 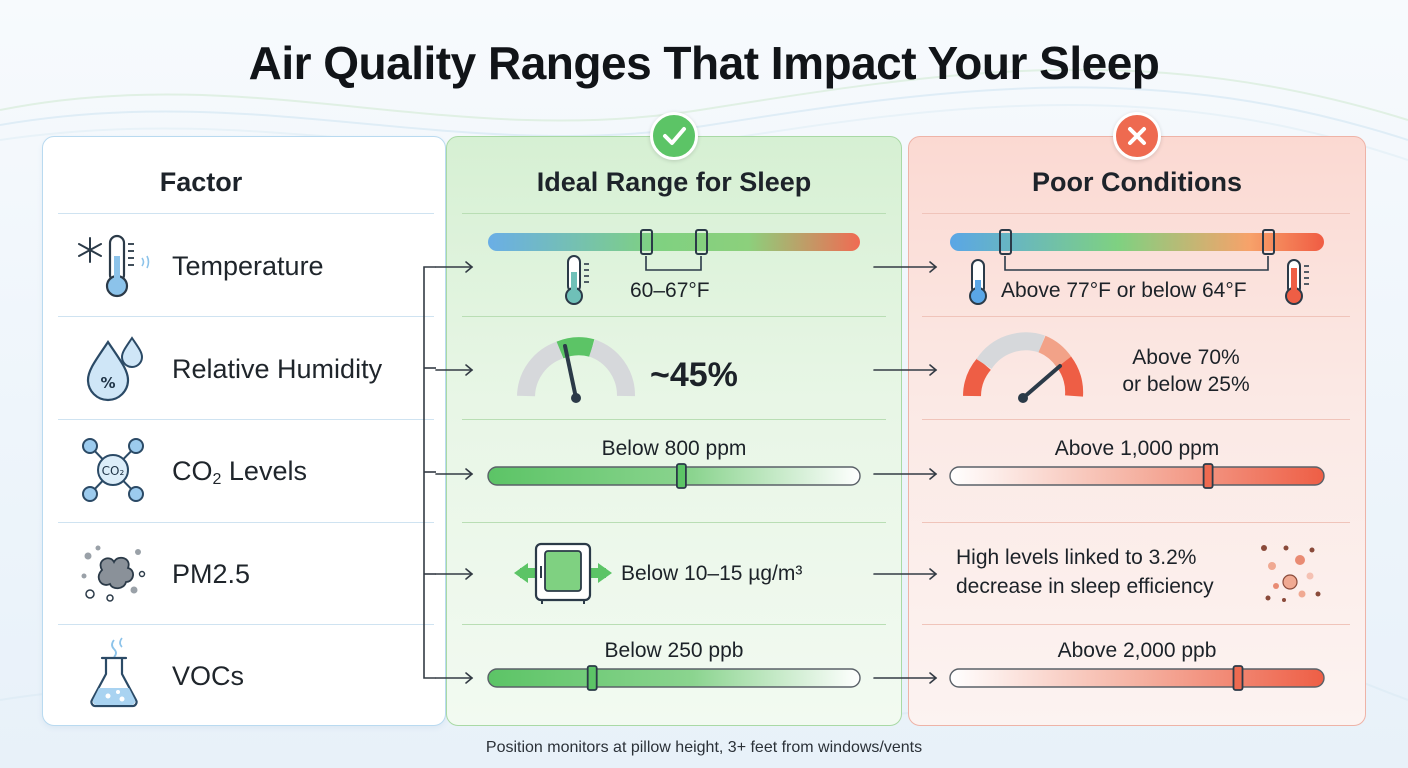 I want to click on water-drops-percent-icon: %, so click(x=115, y=369).